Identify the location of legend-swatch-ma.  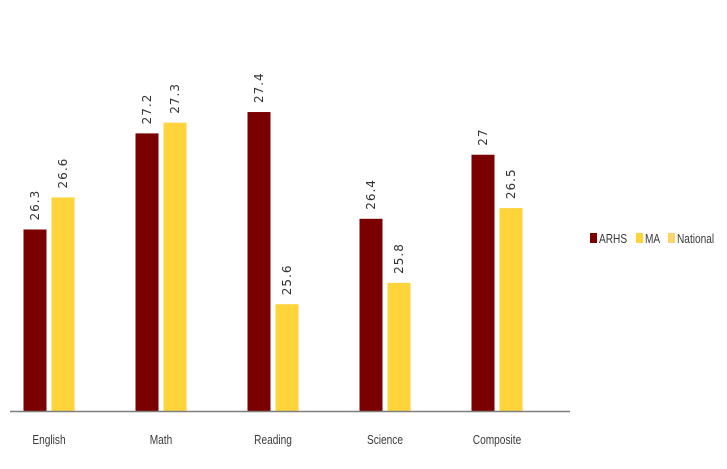
(639, 238).